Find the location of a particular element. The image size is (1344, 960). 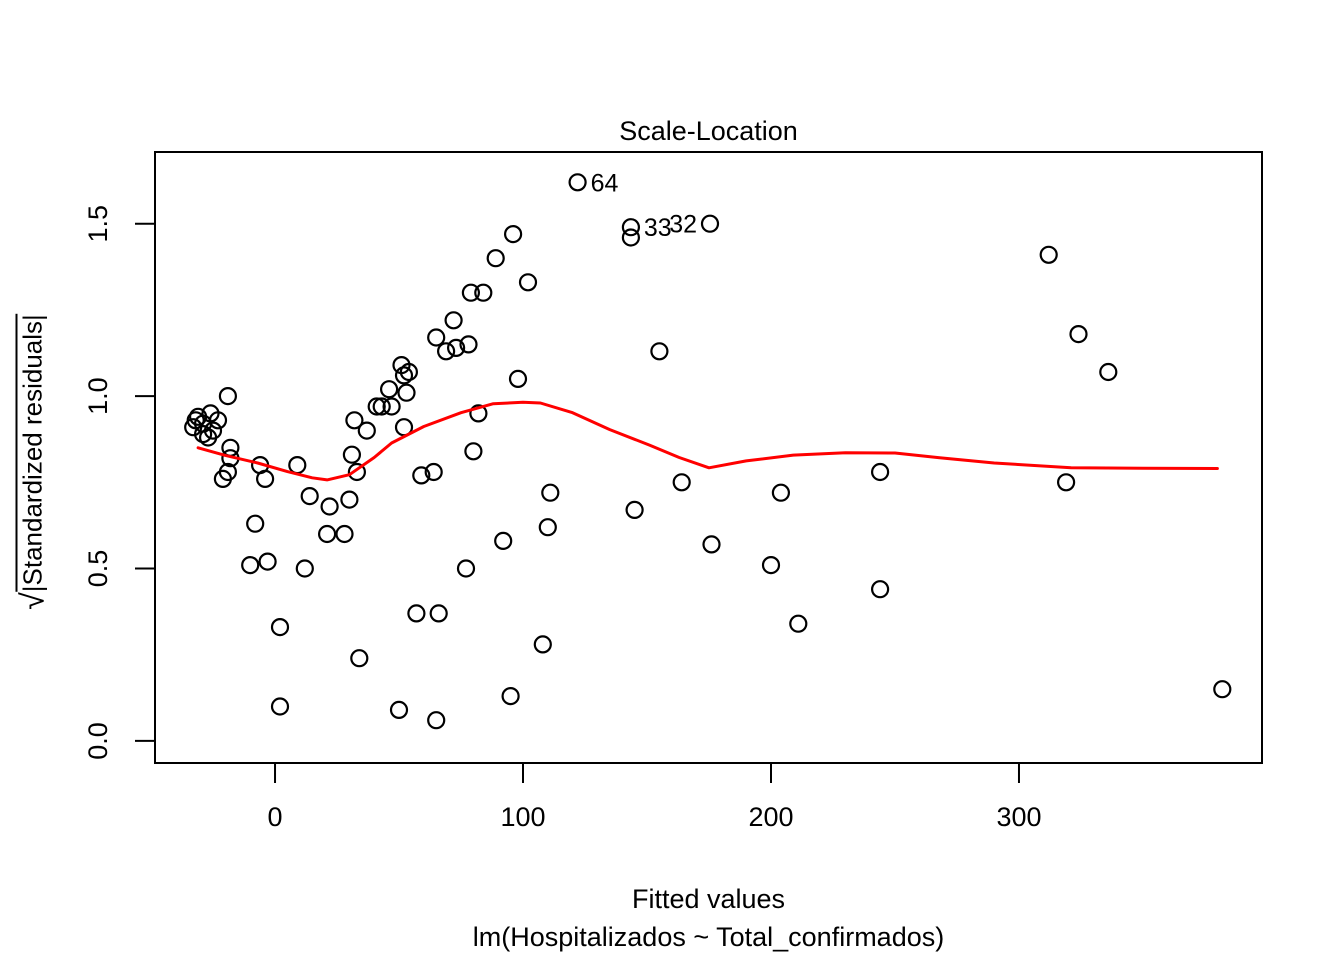

y-tick-label: 1.5 is located at coordinates (98, 224).